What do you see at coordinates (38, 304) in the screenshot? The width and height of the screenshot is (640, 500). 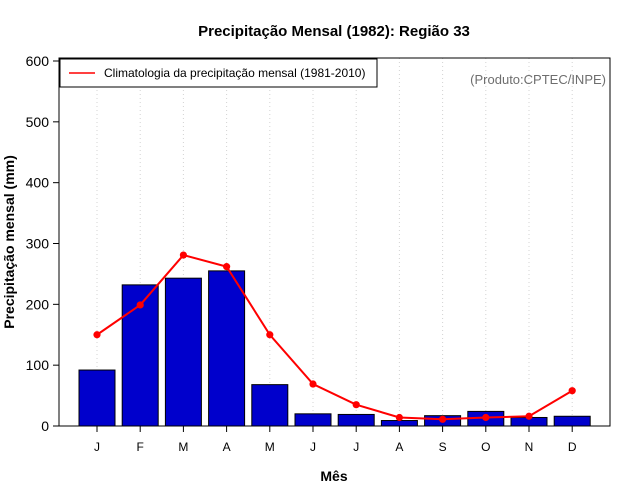 I see `y-tick-label: 200` at bounding box center [38, 304].